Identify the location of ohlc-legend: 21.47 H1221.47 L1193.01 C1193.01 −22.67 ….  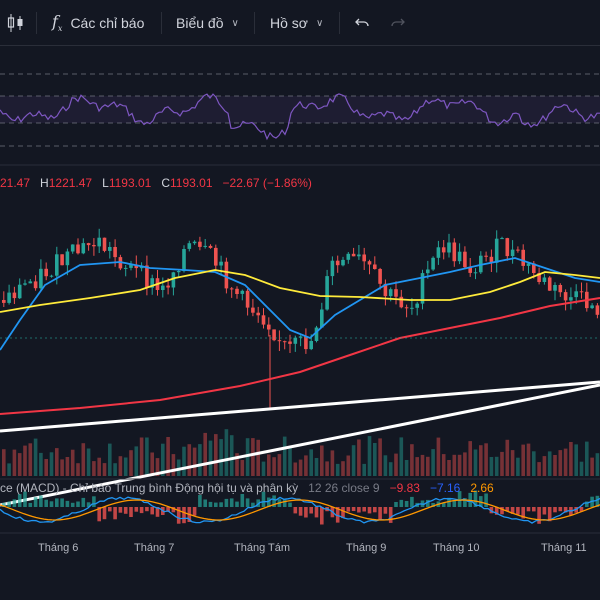
(156, 183).